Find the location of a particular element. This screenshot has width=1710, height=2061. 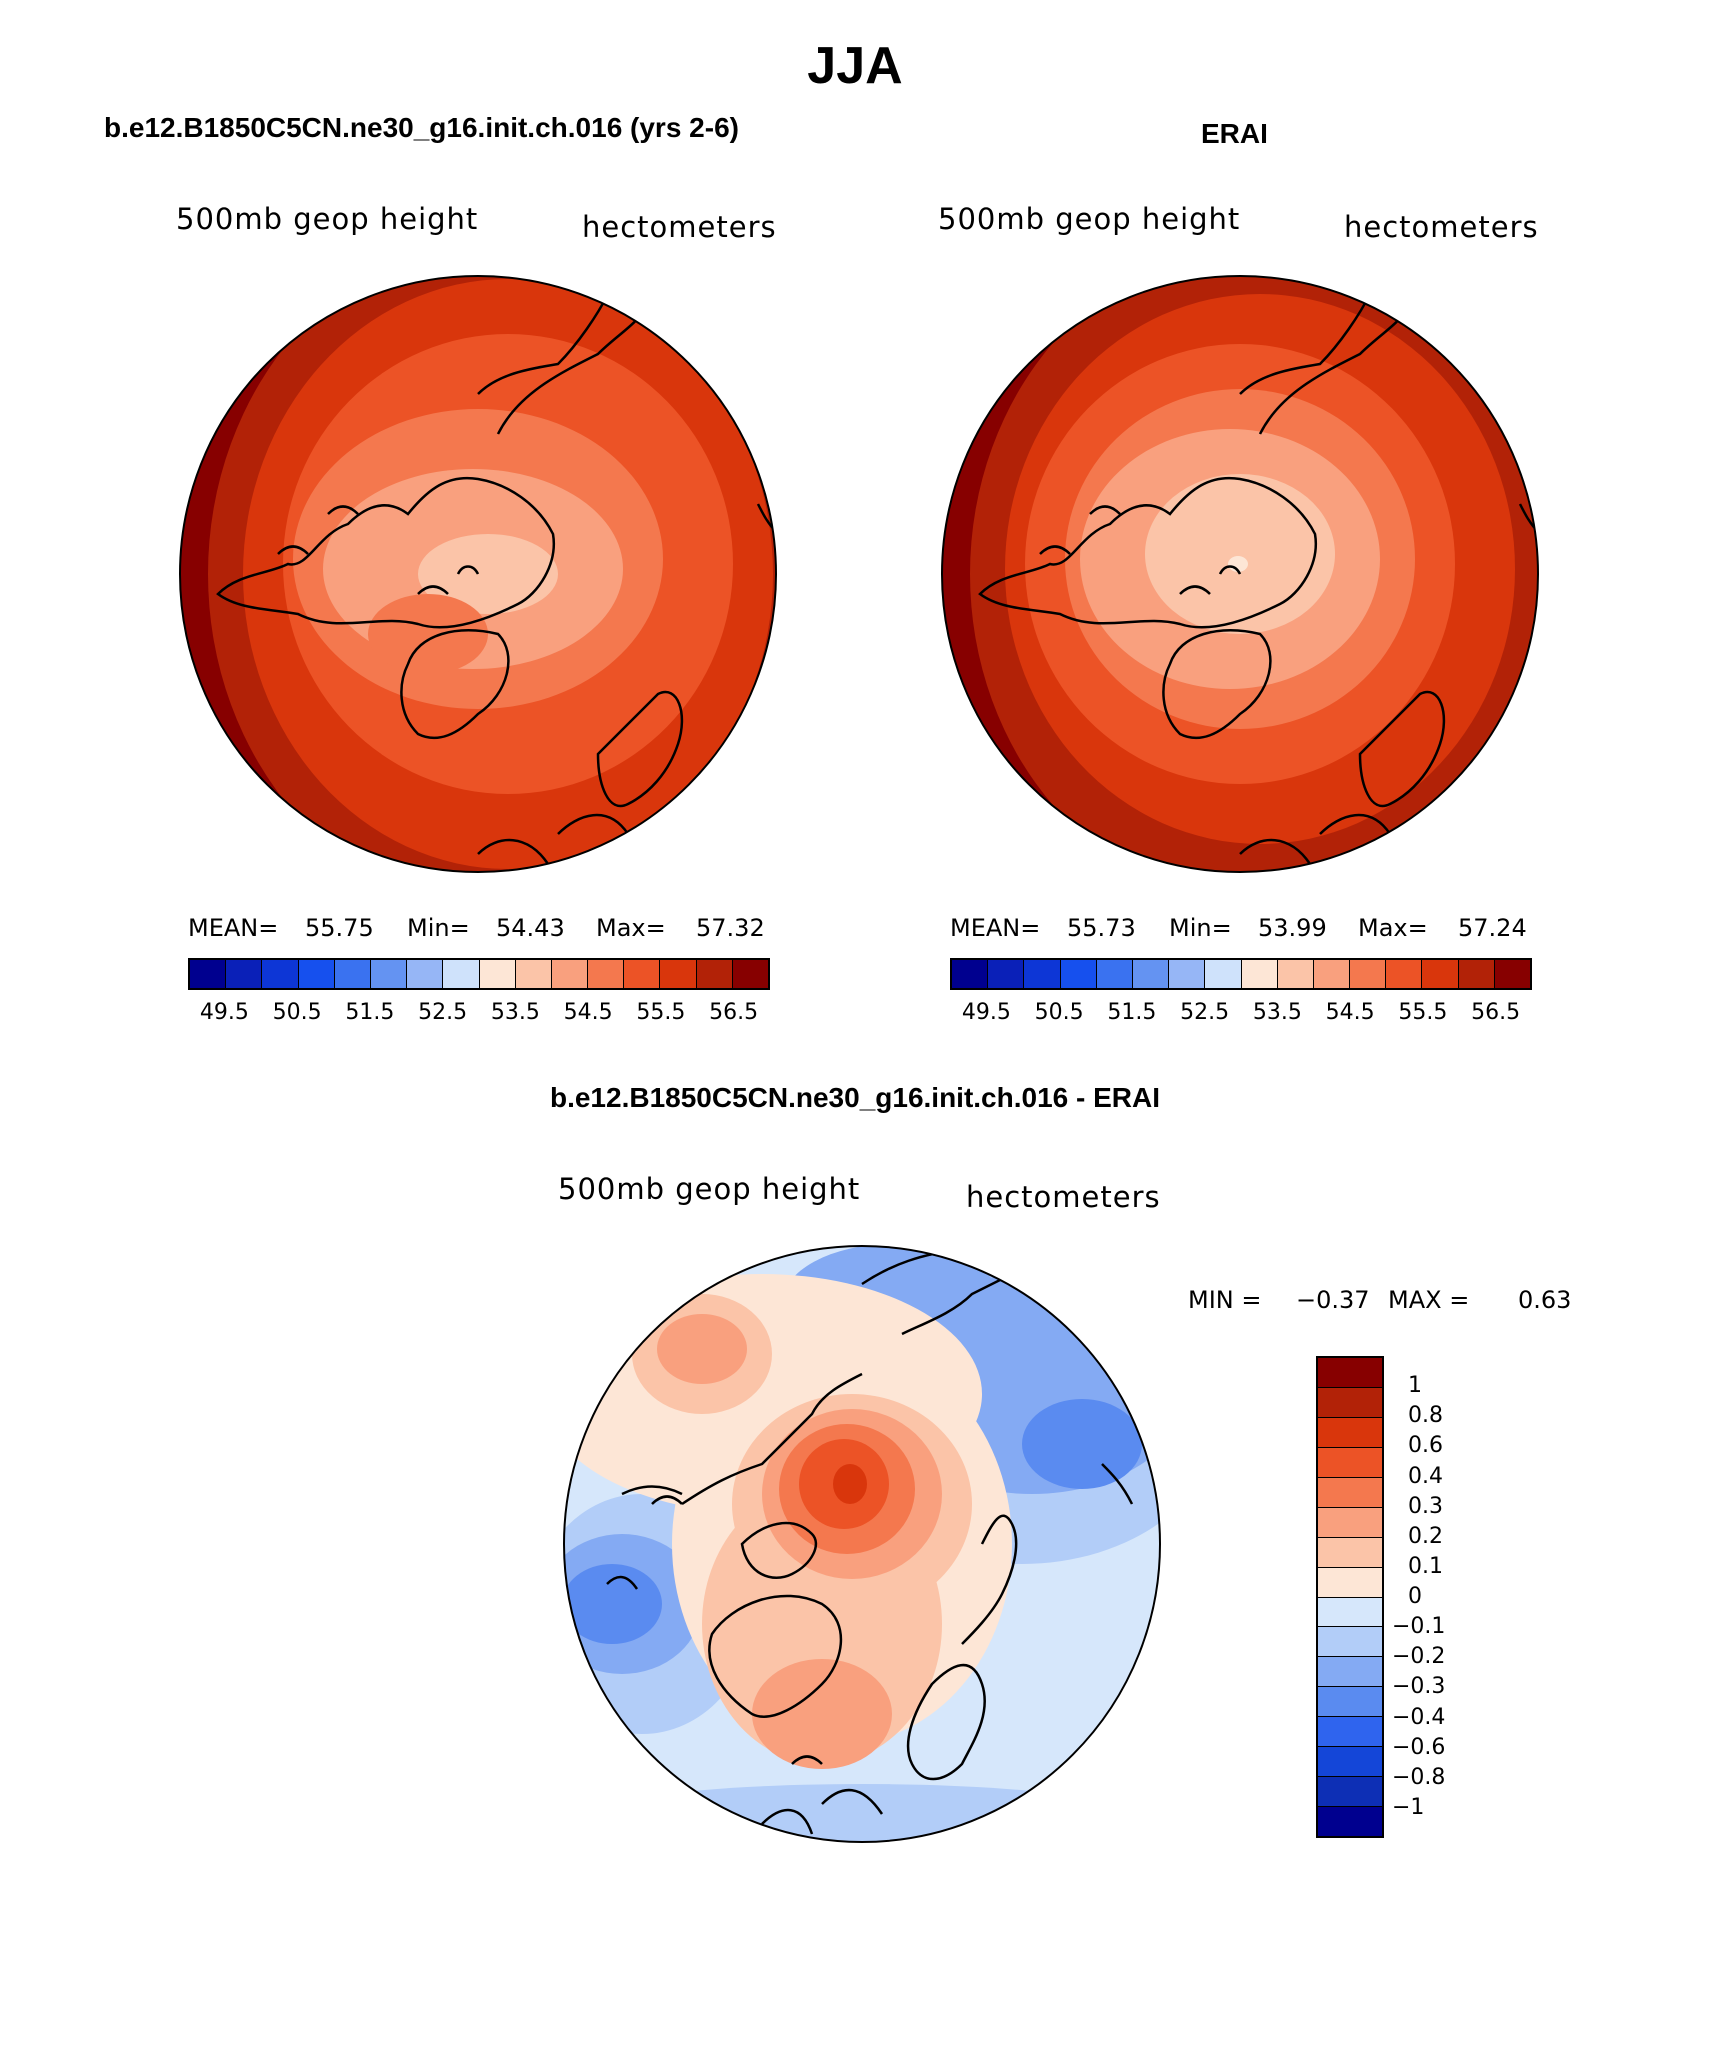

panel2-colorbar-ticks: 49.5 50.5 51.5 52.5 53.5 54.5 55.5 56.5 is located at coordinates (1241, 1015).